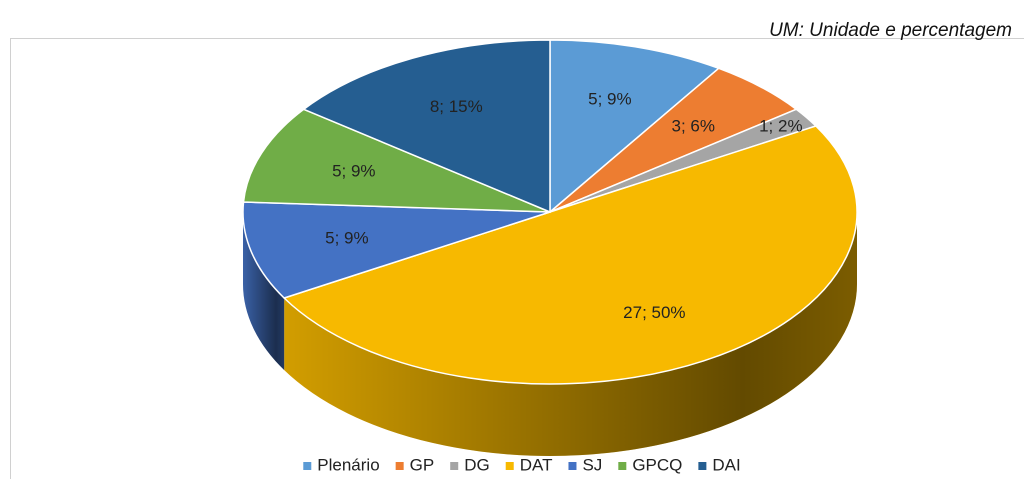 This screenshot has width=1024, height=479. Describe the element at coordinates (726, 464) in the screenshot. I see `legend-label: DAI` at that location.